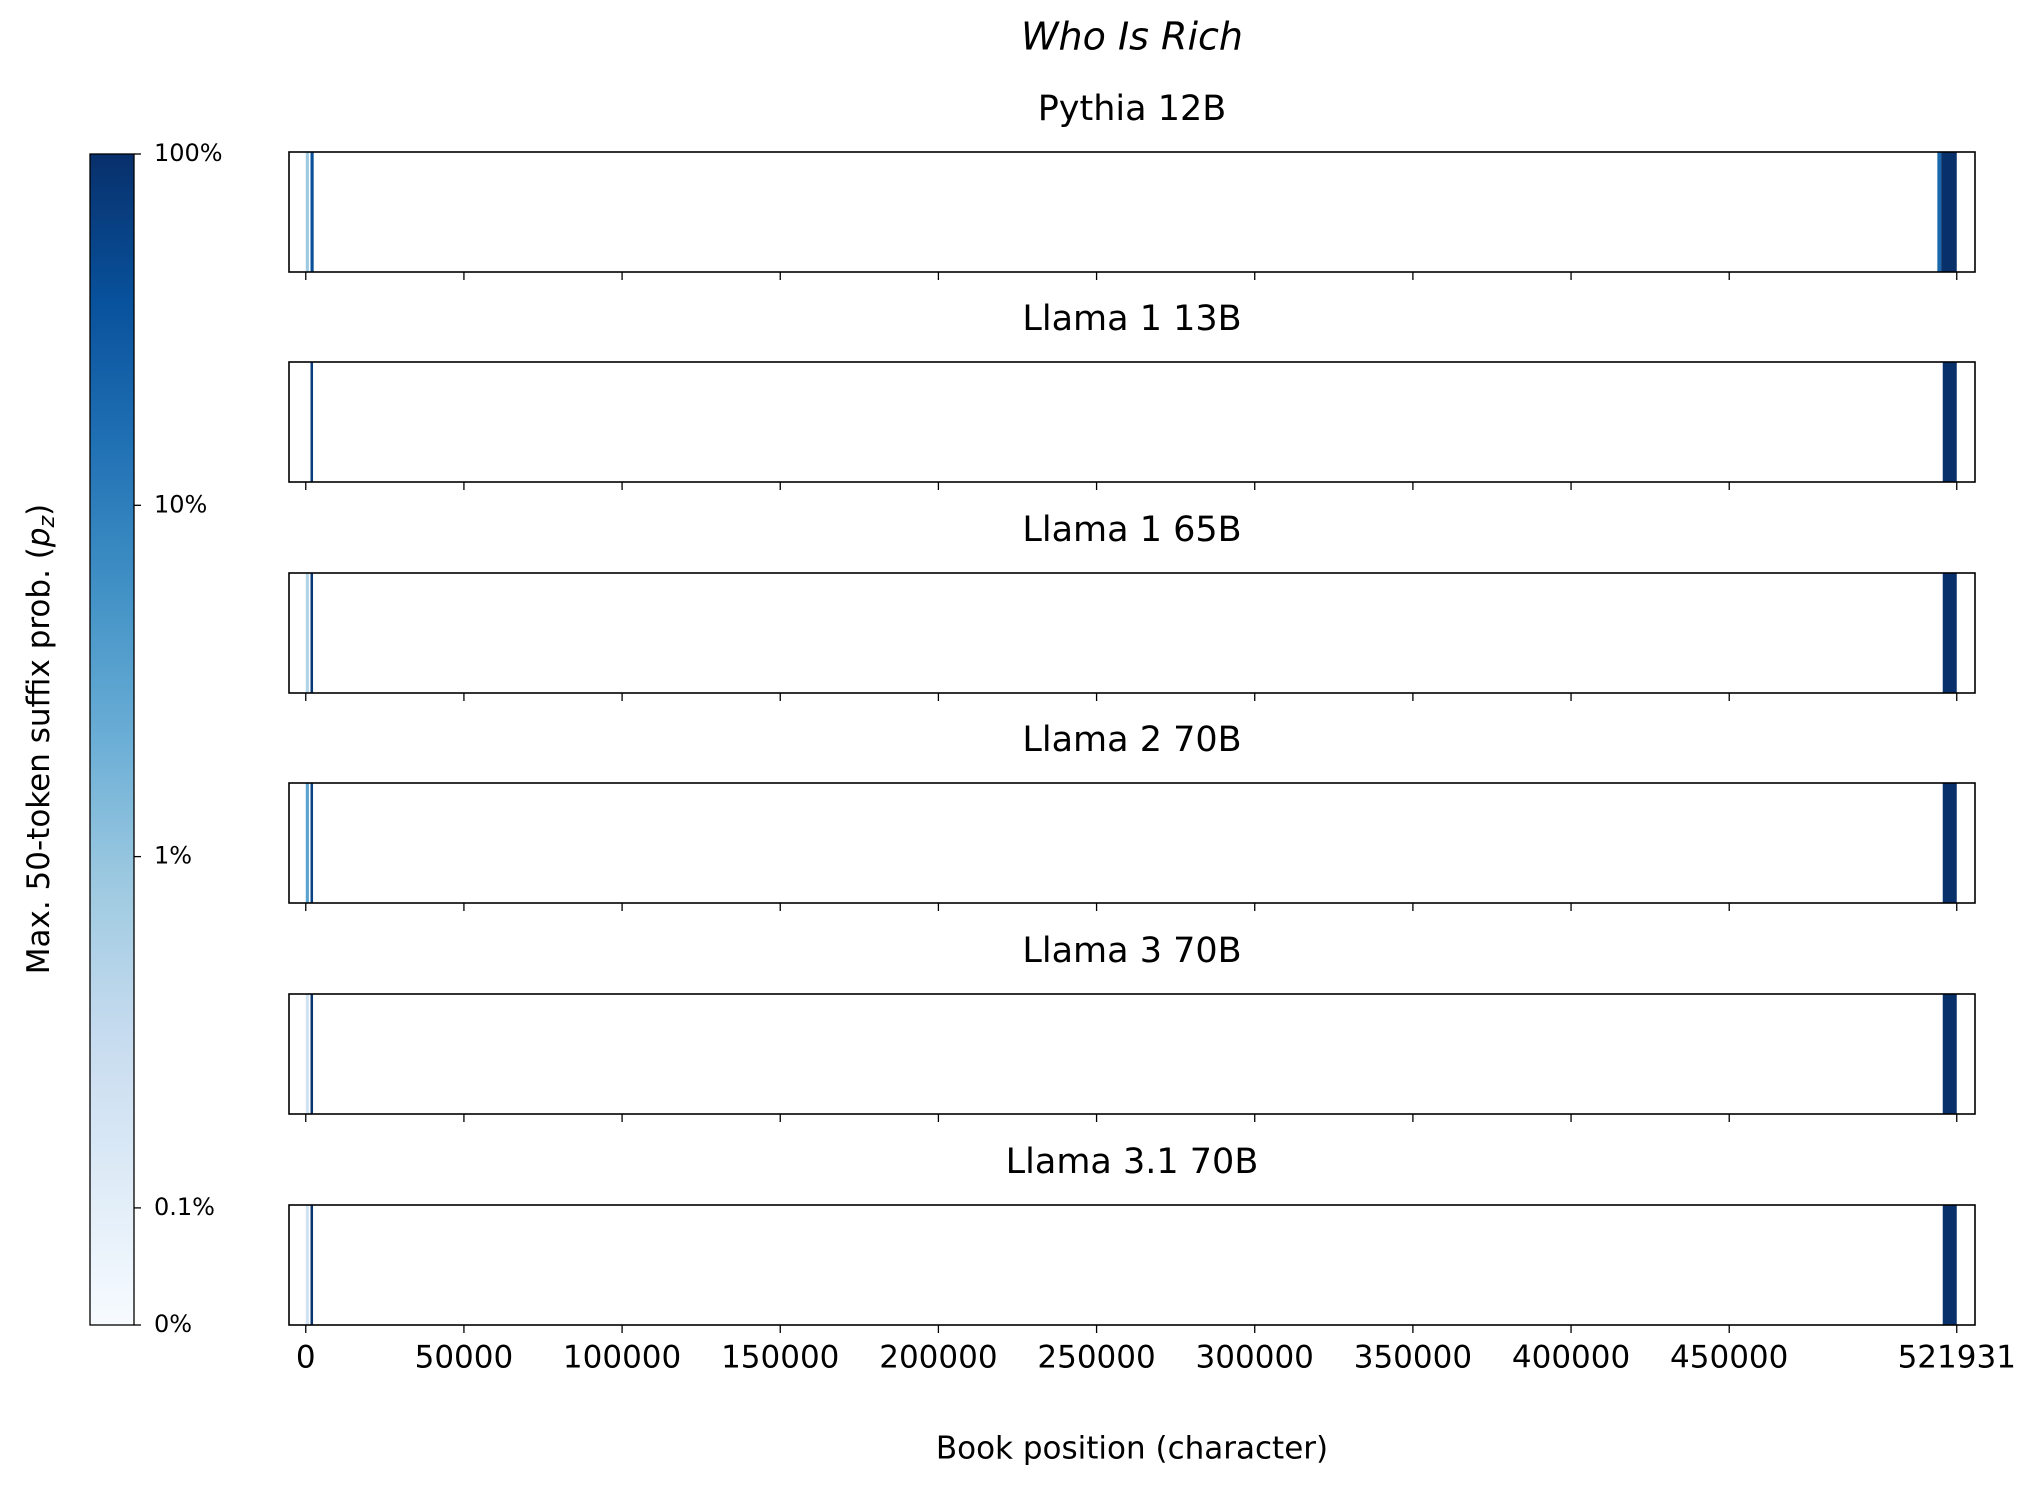 The width and height of the screenshot is (2036, 1487). What do you see at coordinates (1131, 319) in the screenshot?
I see `subplot-title: Llama 1 13B` at bounding box center [1131, 319].